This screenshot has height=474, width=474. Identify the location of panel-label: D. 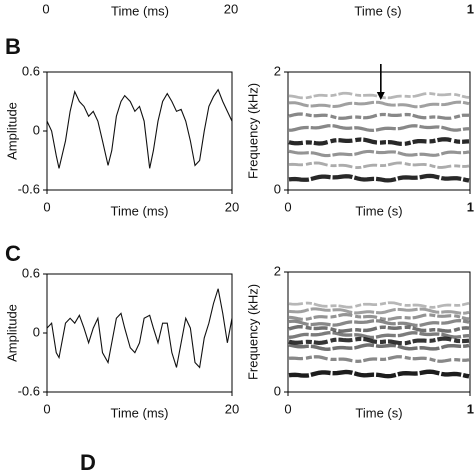
(88, 462).